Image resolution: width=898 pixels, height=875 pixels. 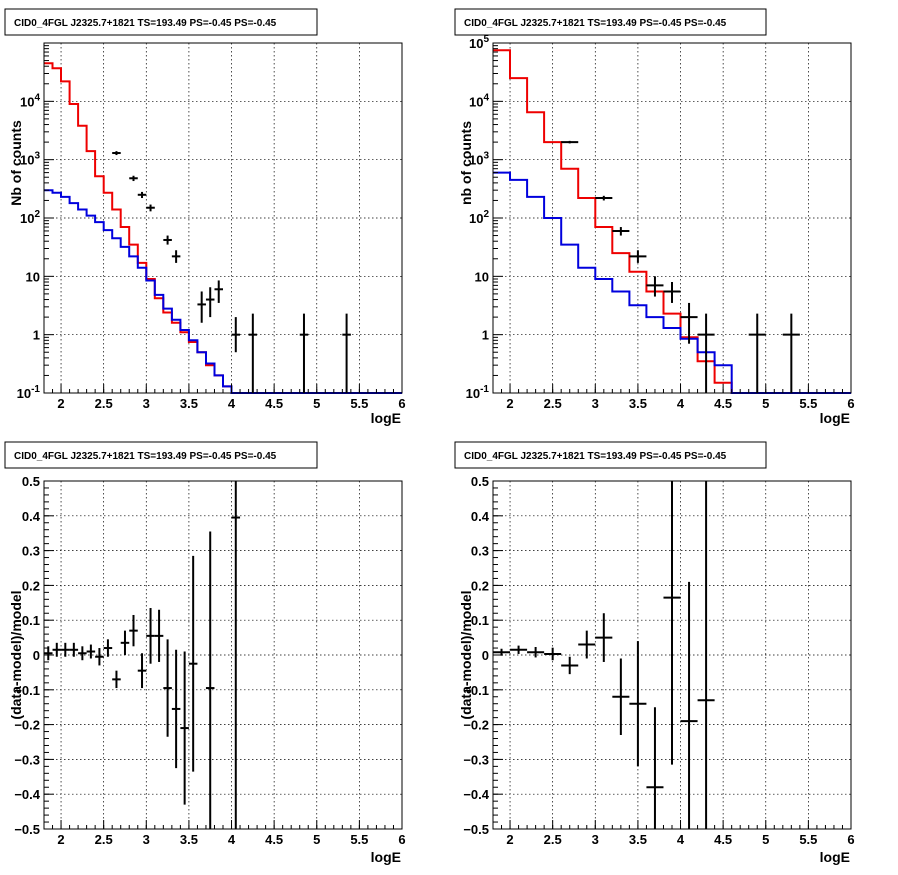 What do you see at coordinates (476, 725) in the screenshot?
I see `y-tick-label: −0.2` at bounding box center [476, 725].